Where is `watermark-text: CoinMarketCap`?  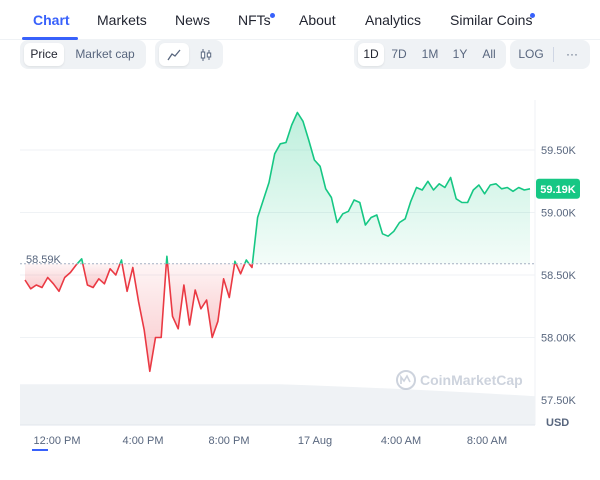
watermark-text: CoinMarketCap is located at coordinates (471, 380).